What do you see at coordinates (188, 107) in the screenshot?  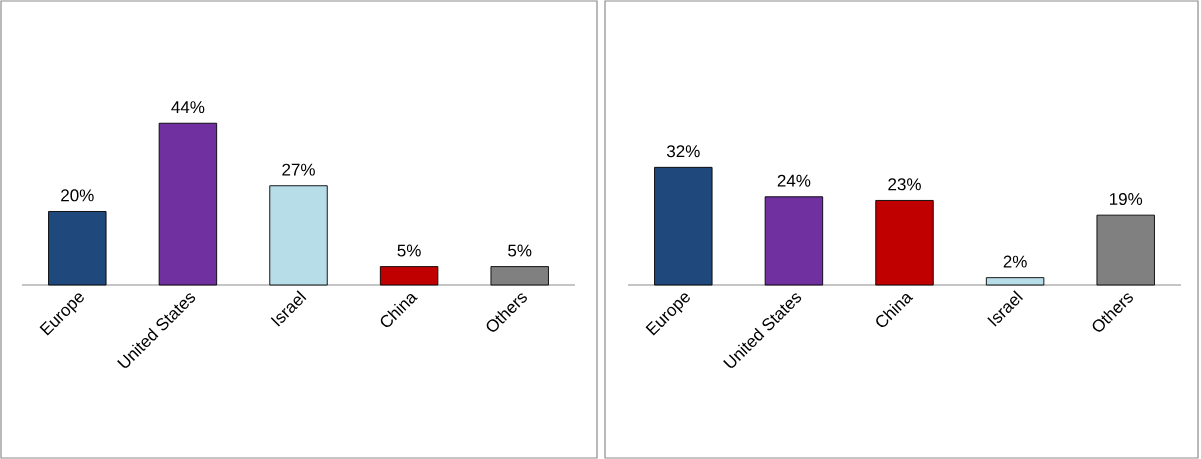 I see `data-label: 44%` at bounding box center [188, 107].